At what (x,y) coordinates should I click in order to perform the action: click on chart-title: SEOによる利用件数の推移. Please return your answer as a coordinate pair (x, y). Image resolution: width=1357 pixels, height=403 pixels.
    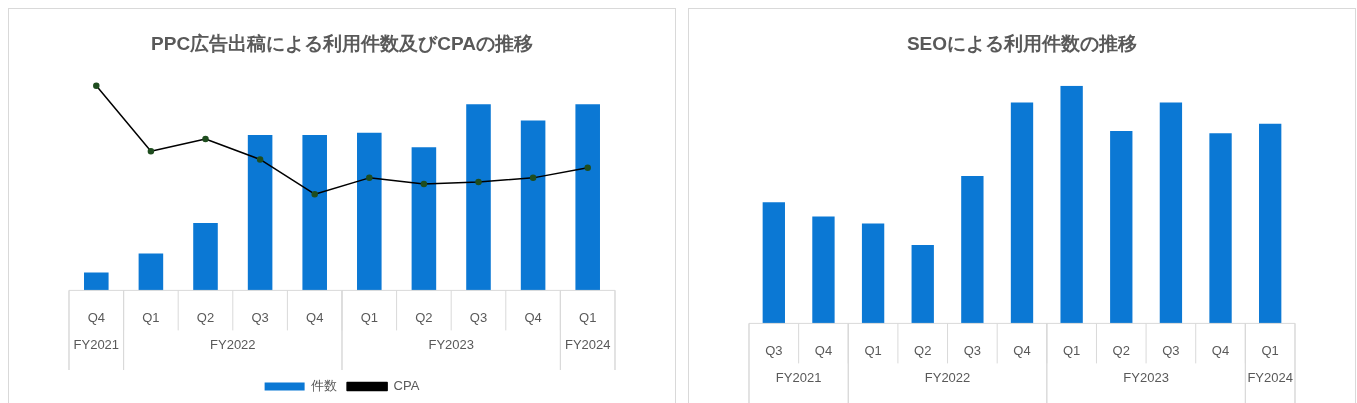
    Looking at the image, I should click on (1022, 43).